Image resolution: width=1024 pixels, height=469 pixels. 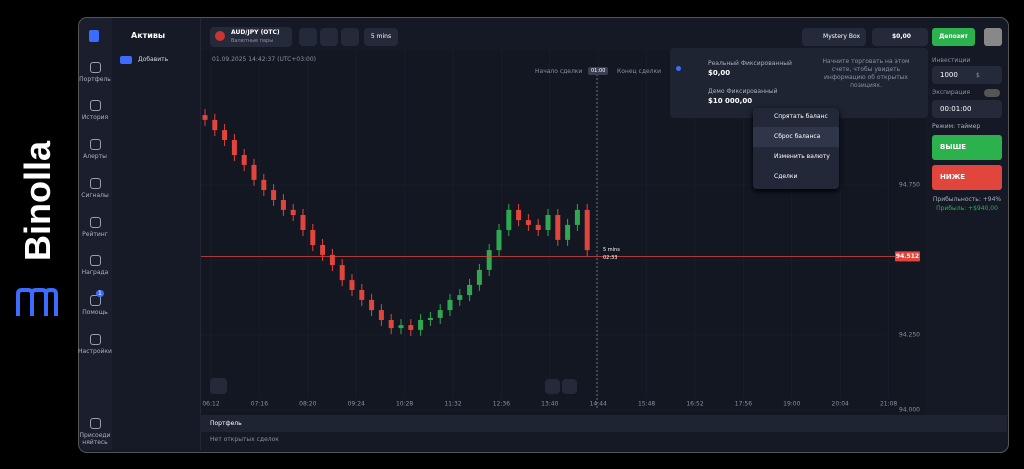 What do you see at coordinates (153, 59) in the screenshot?
I see `add-asset: Добавить` at bounding box center [153, 59].